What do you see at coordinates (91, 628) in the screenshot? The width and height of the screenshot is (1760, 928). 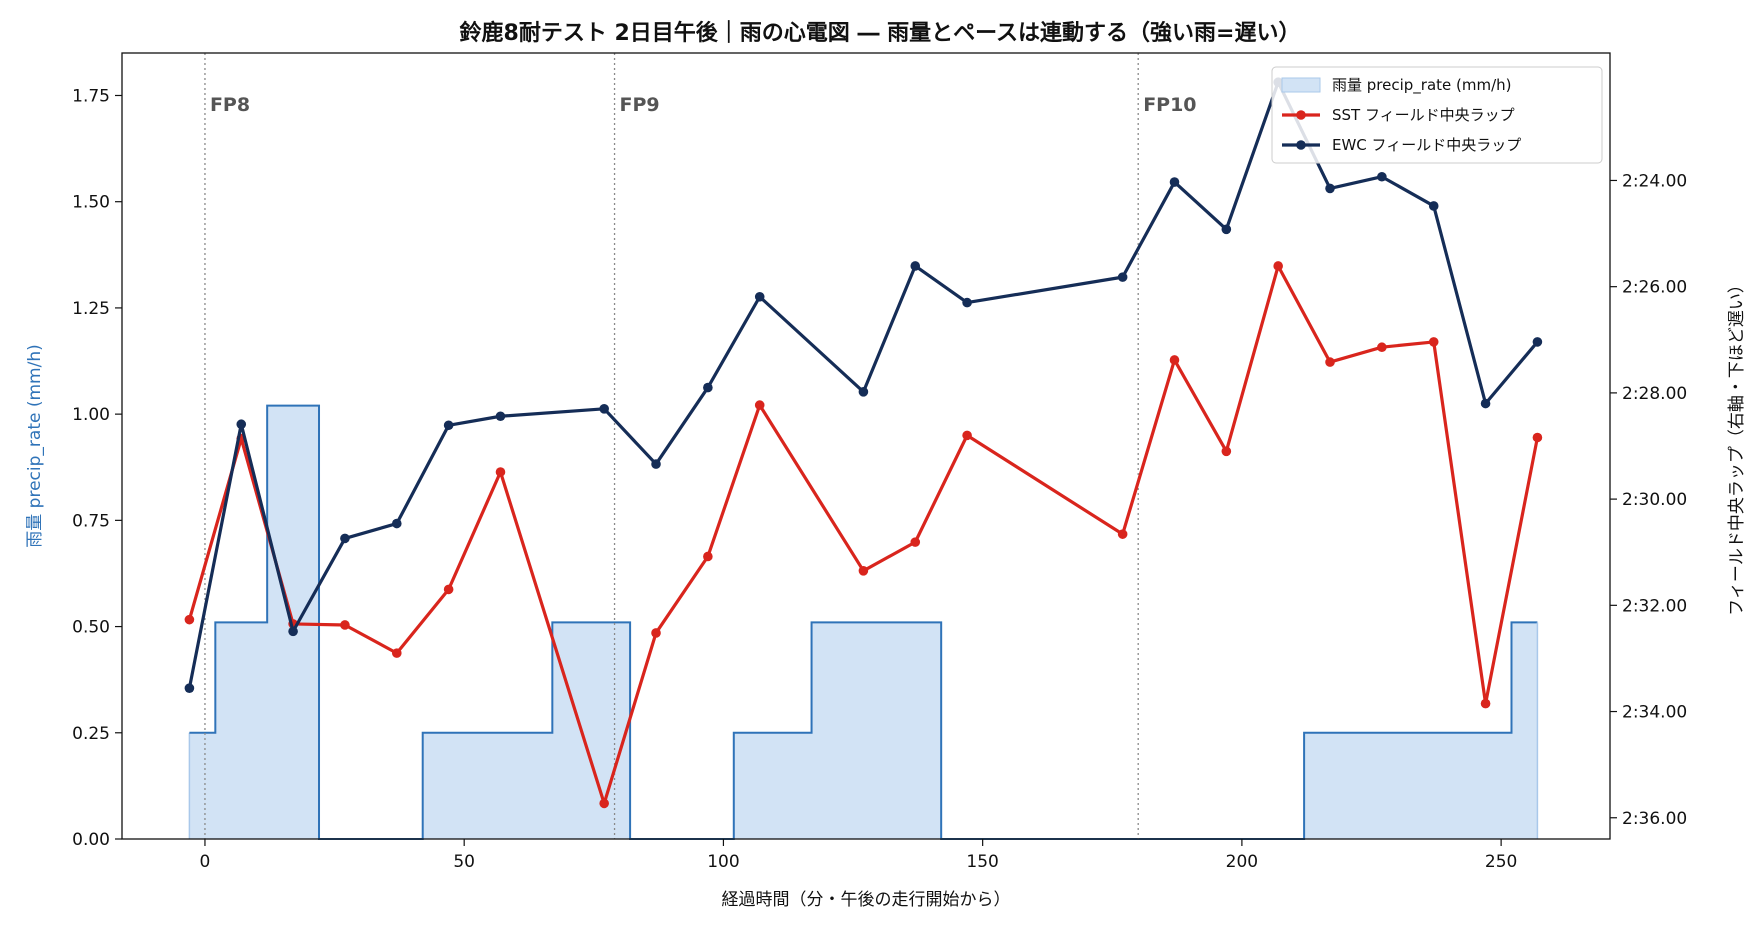 I see `y-left-tick-label: 0.50` at bounding box center [91, 628].